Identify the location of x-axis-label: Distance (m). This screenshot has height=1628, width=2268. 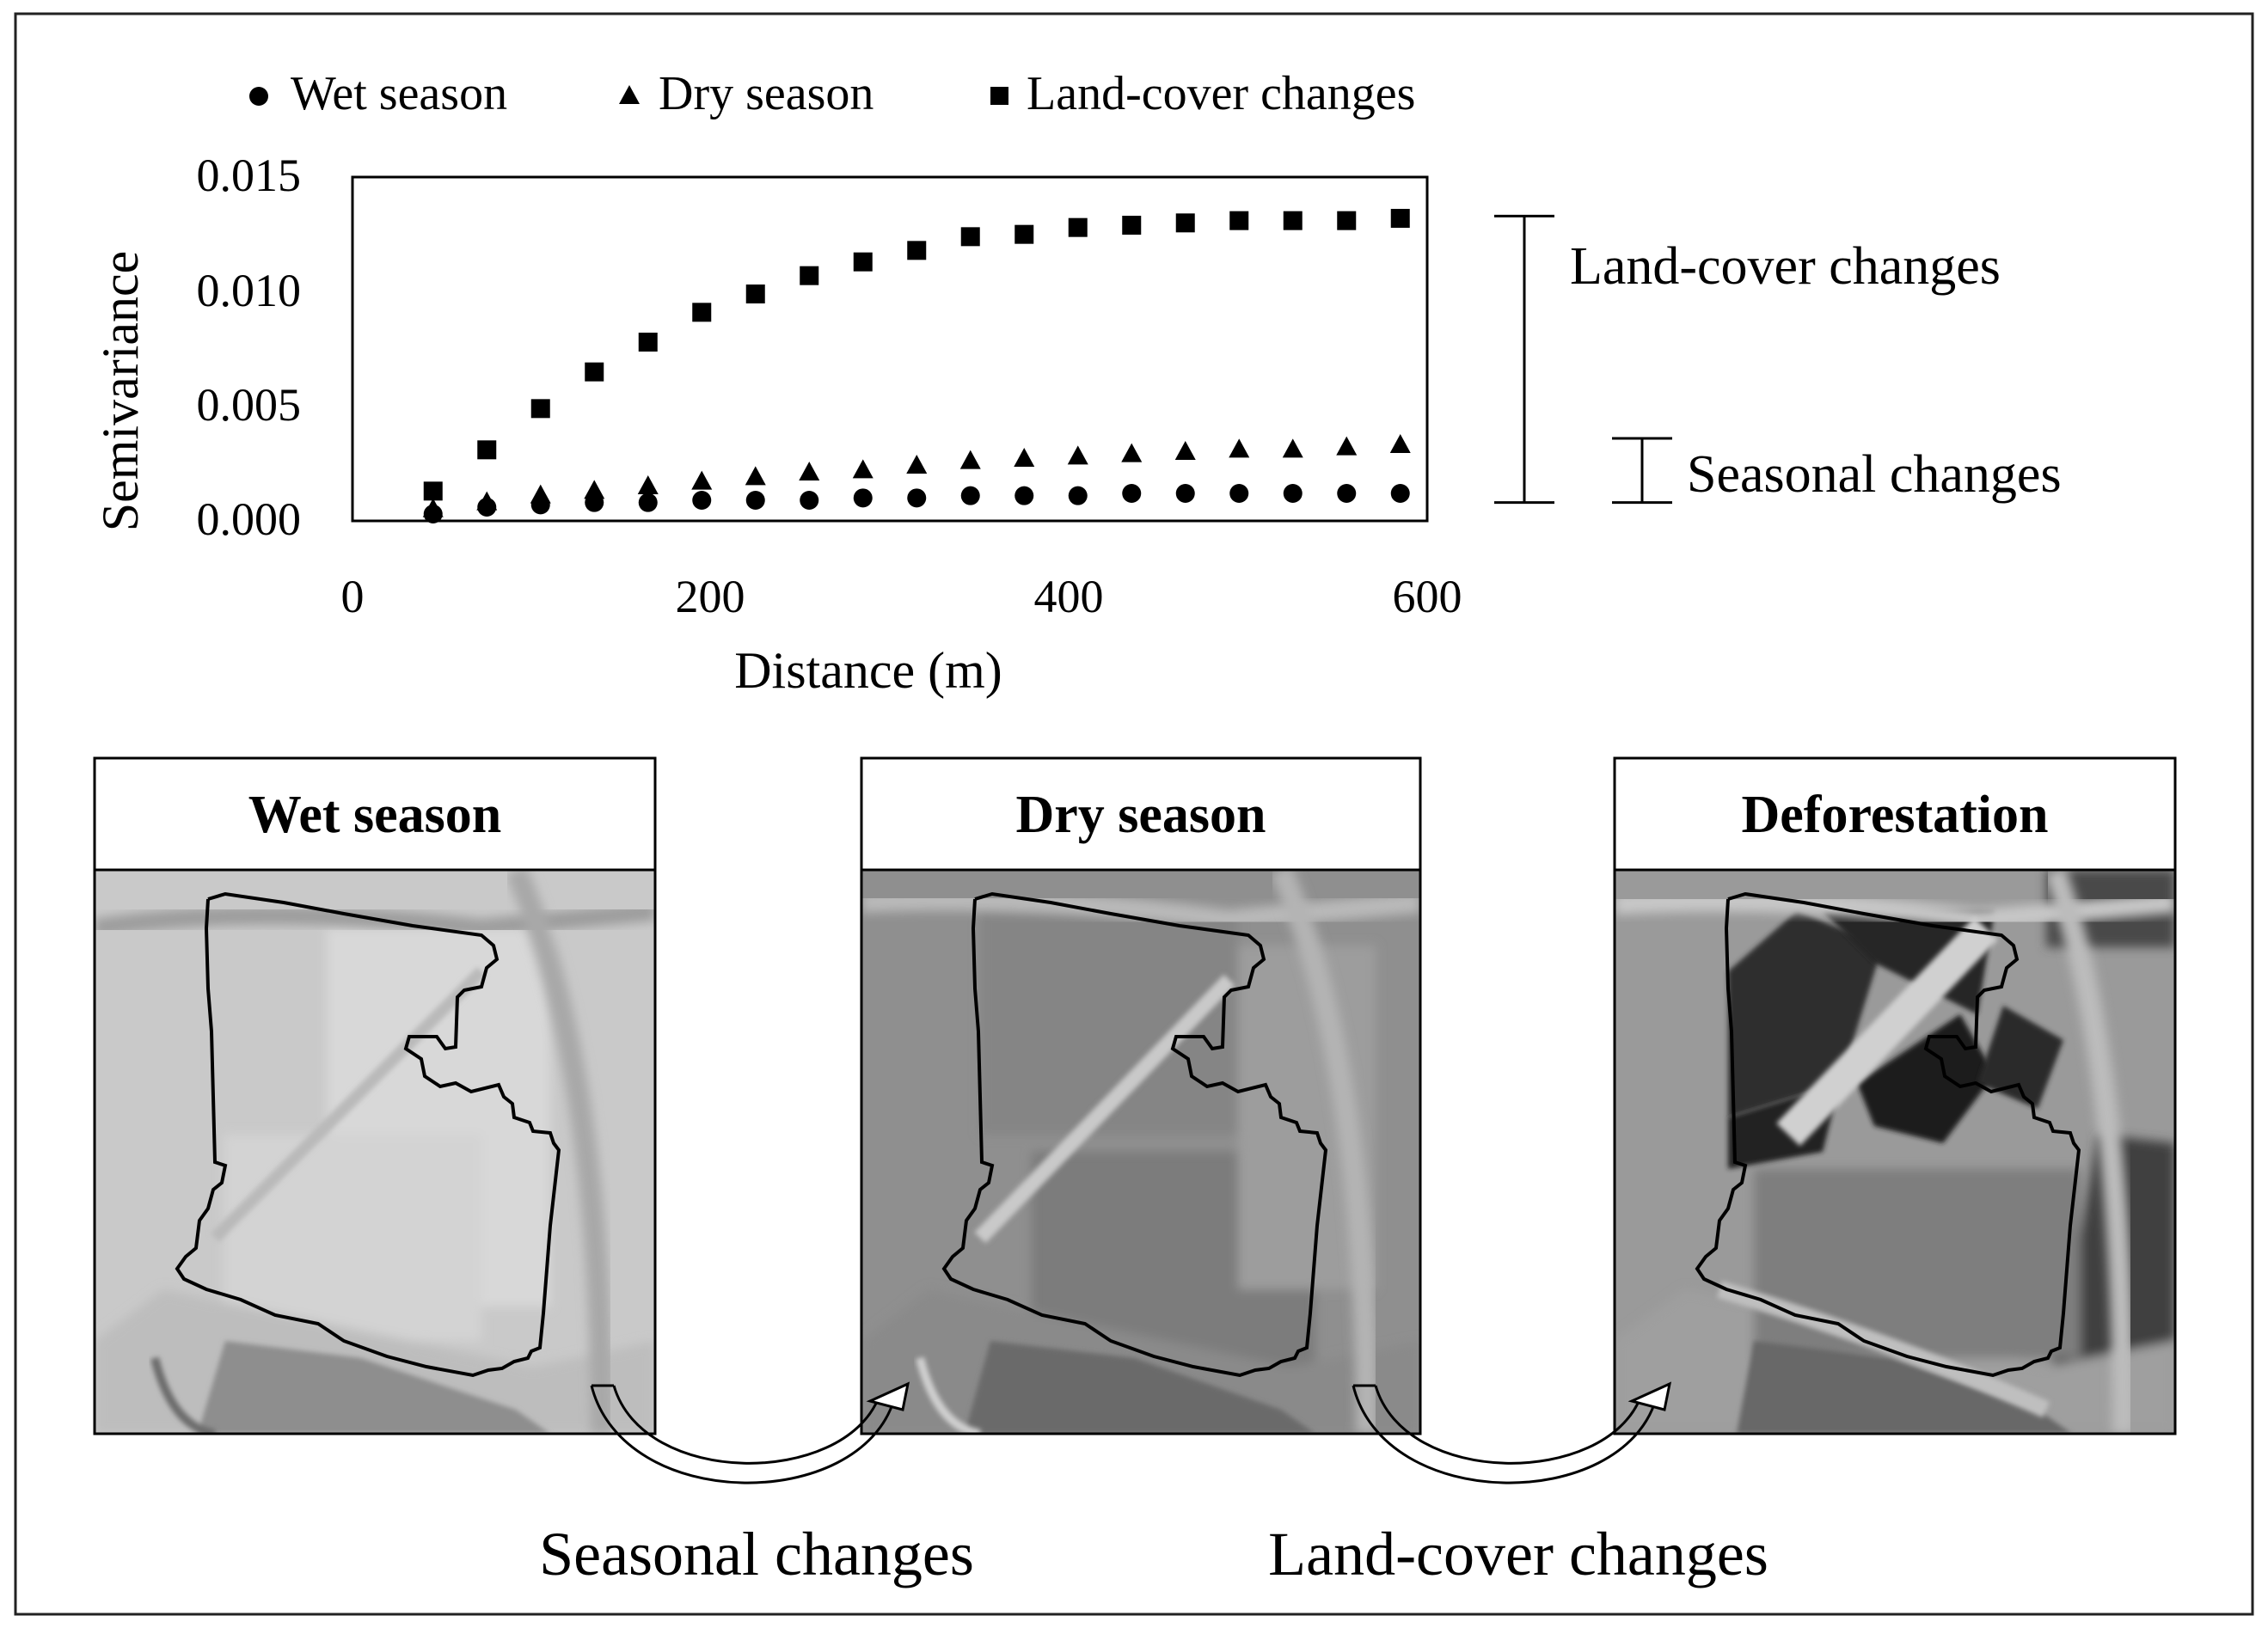
(868, 670).